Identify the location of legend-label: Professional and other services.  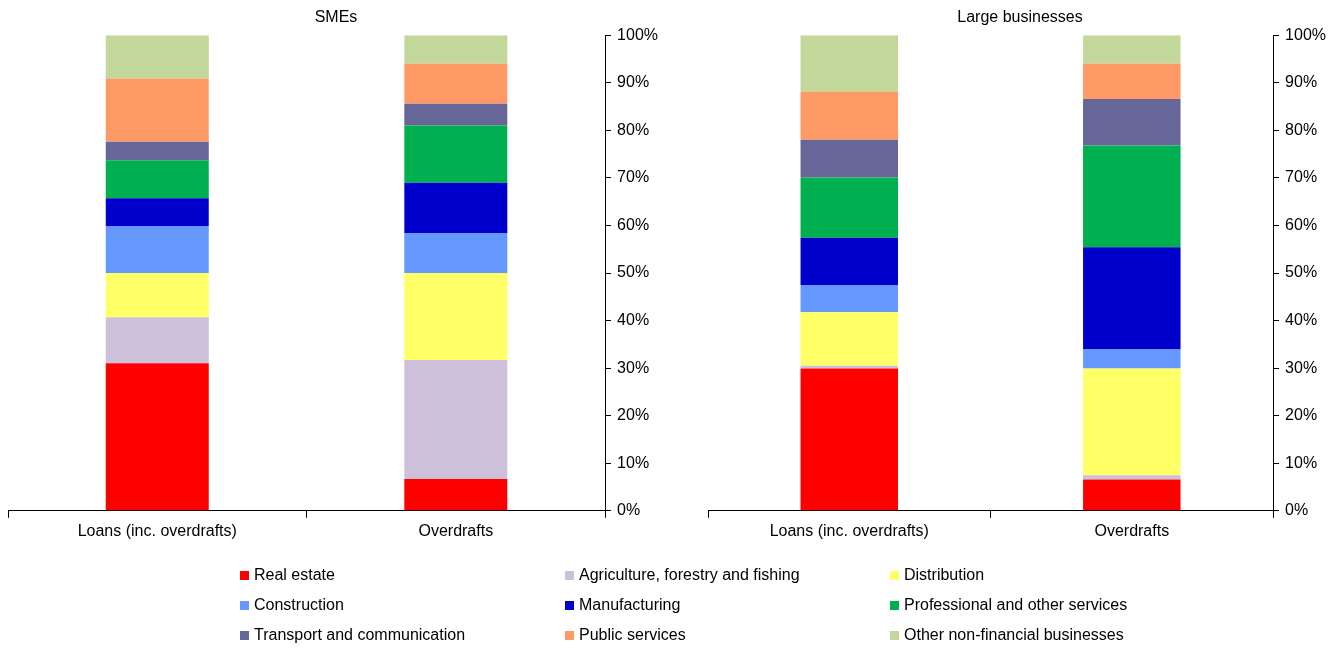
(1016, 605).